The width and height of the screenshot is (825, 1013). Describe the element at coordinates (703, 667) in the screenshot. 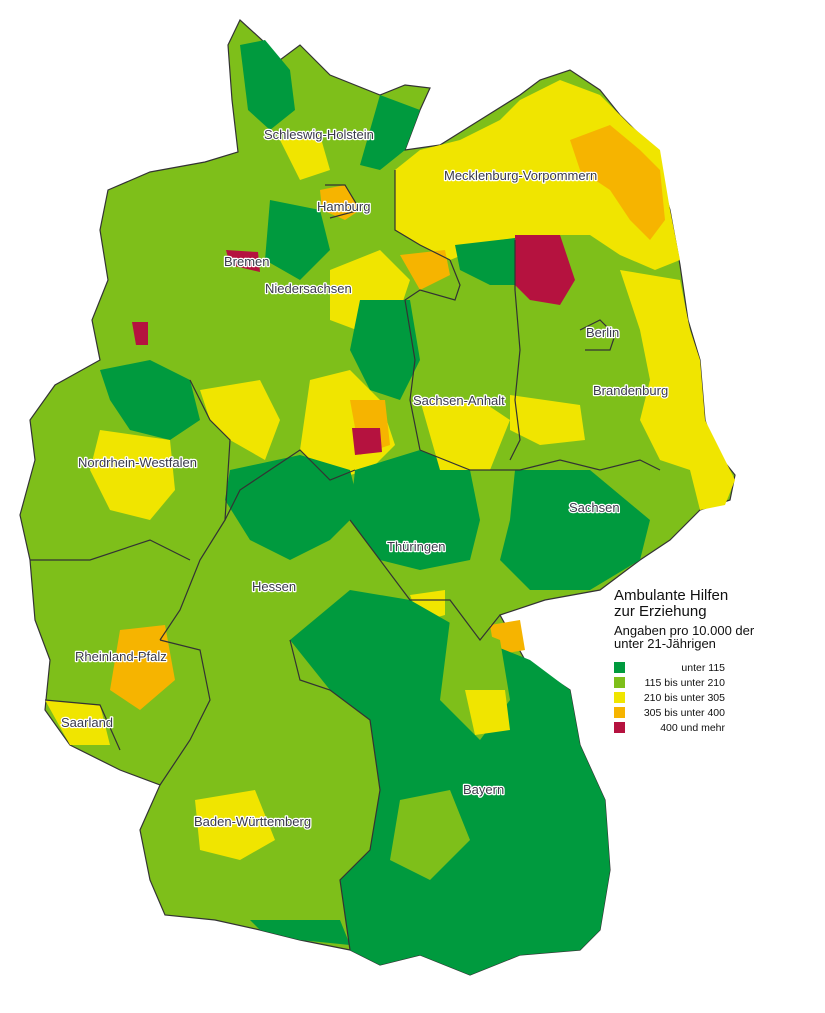

I see `legend-label: unter 115` at that location.